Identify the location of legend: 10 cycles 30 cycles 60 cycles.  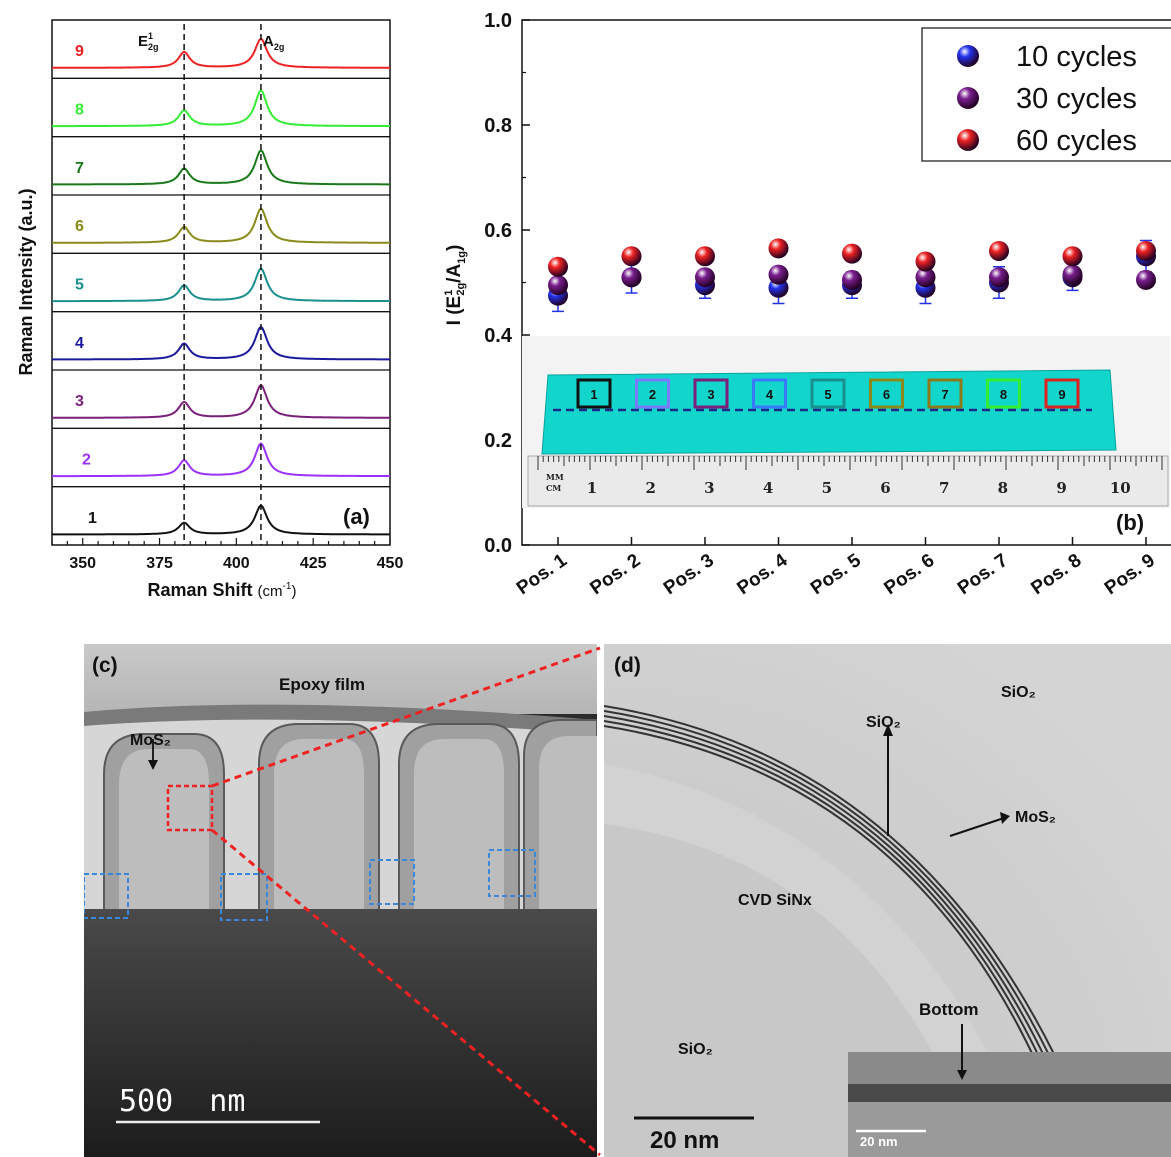
(1046, 94).